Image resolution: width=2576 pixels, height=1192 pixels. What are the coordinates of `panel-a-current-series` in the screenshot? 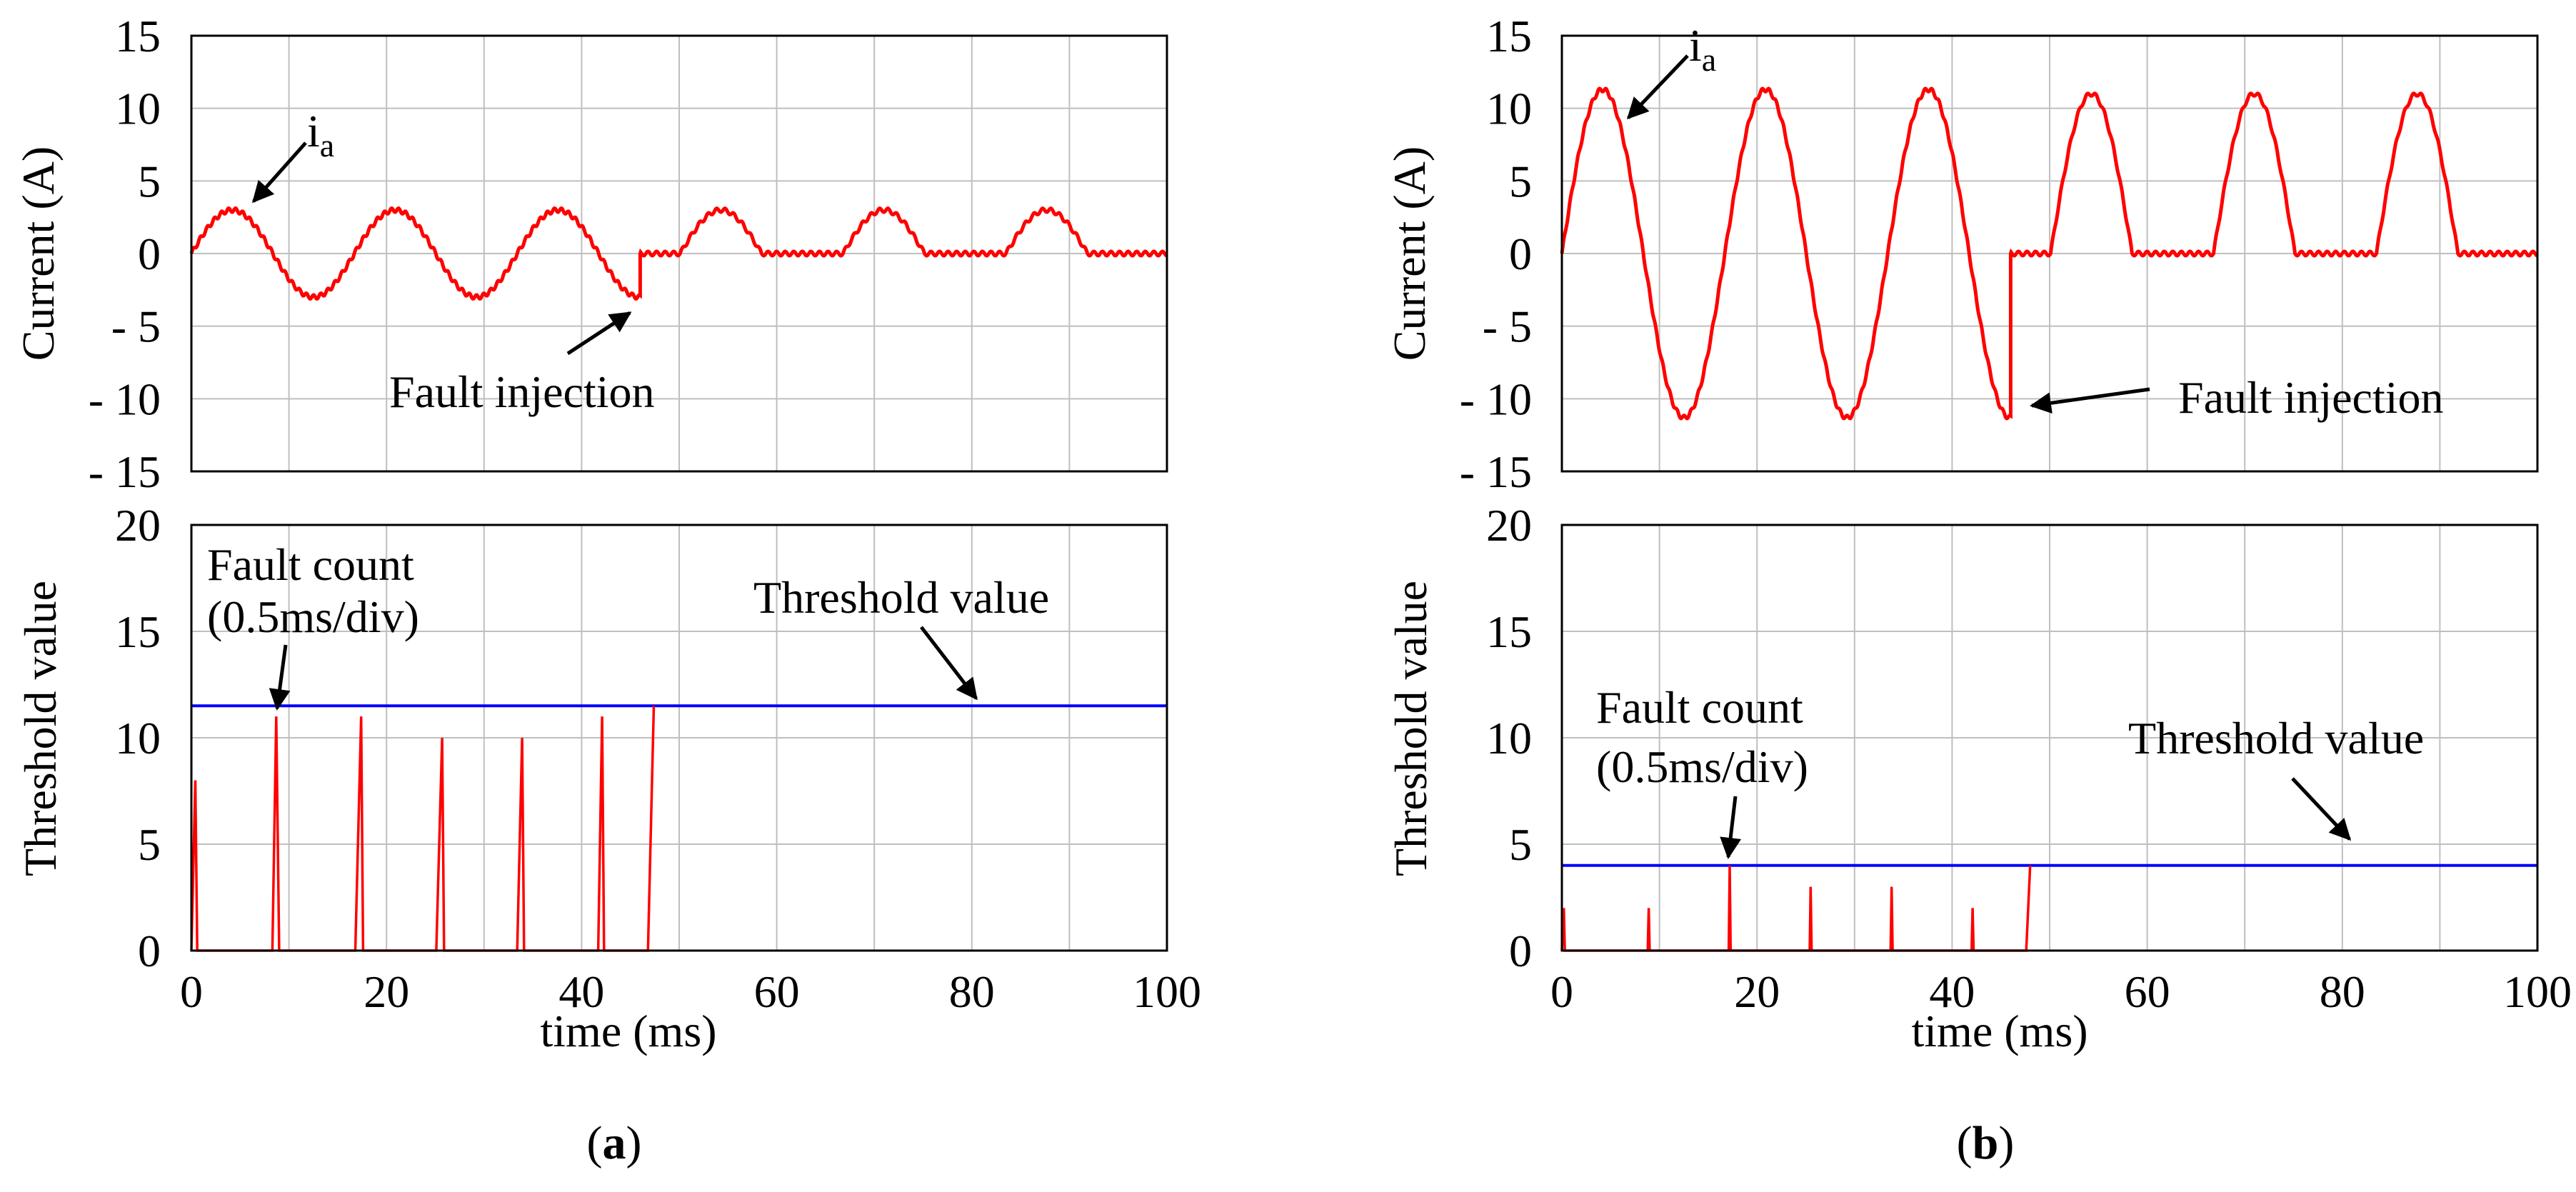 It's located at (678, 253).